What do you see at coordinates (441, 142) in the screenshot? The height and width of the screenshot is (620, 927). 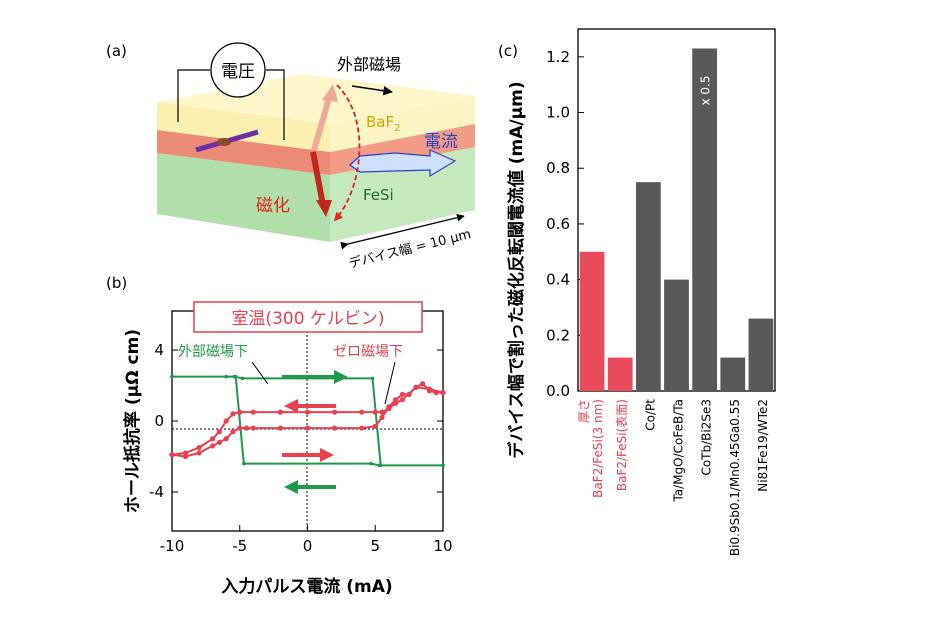 I see `current-label: 電流` at bounding box center [441, 142].